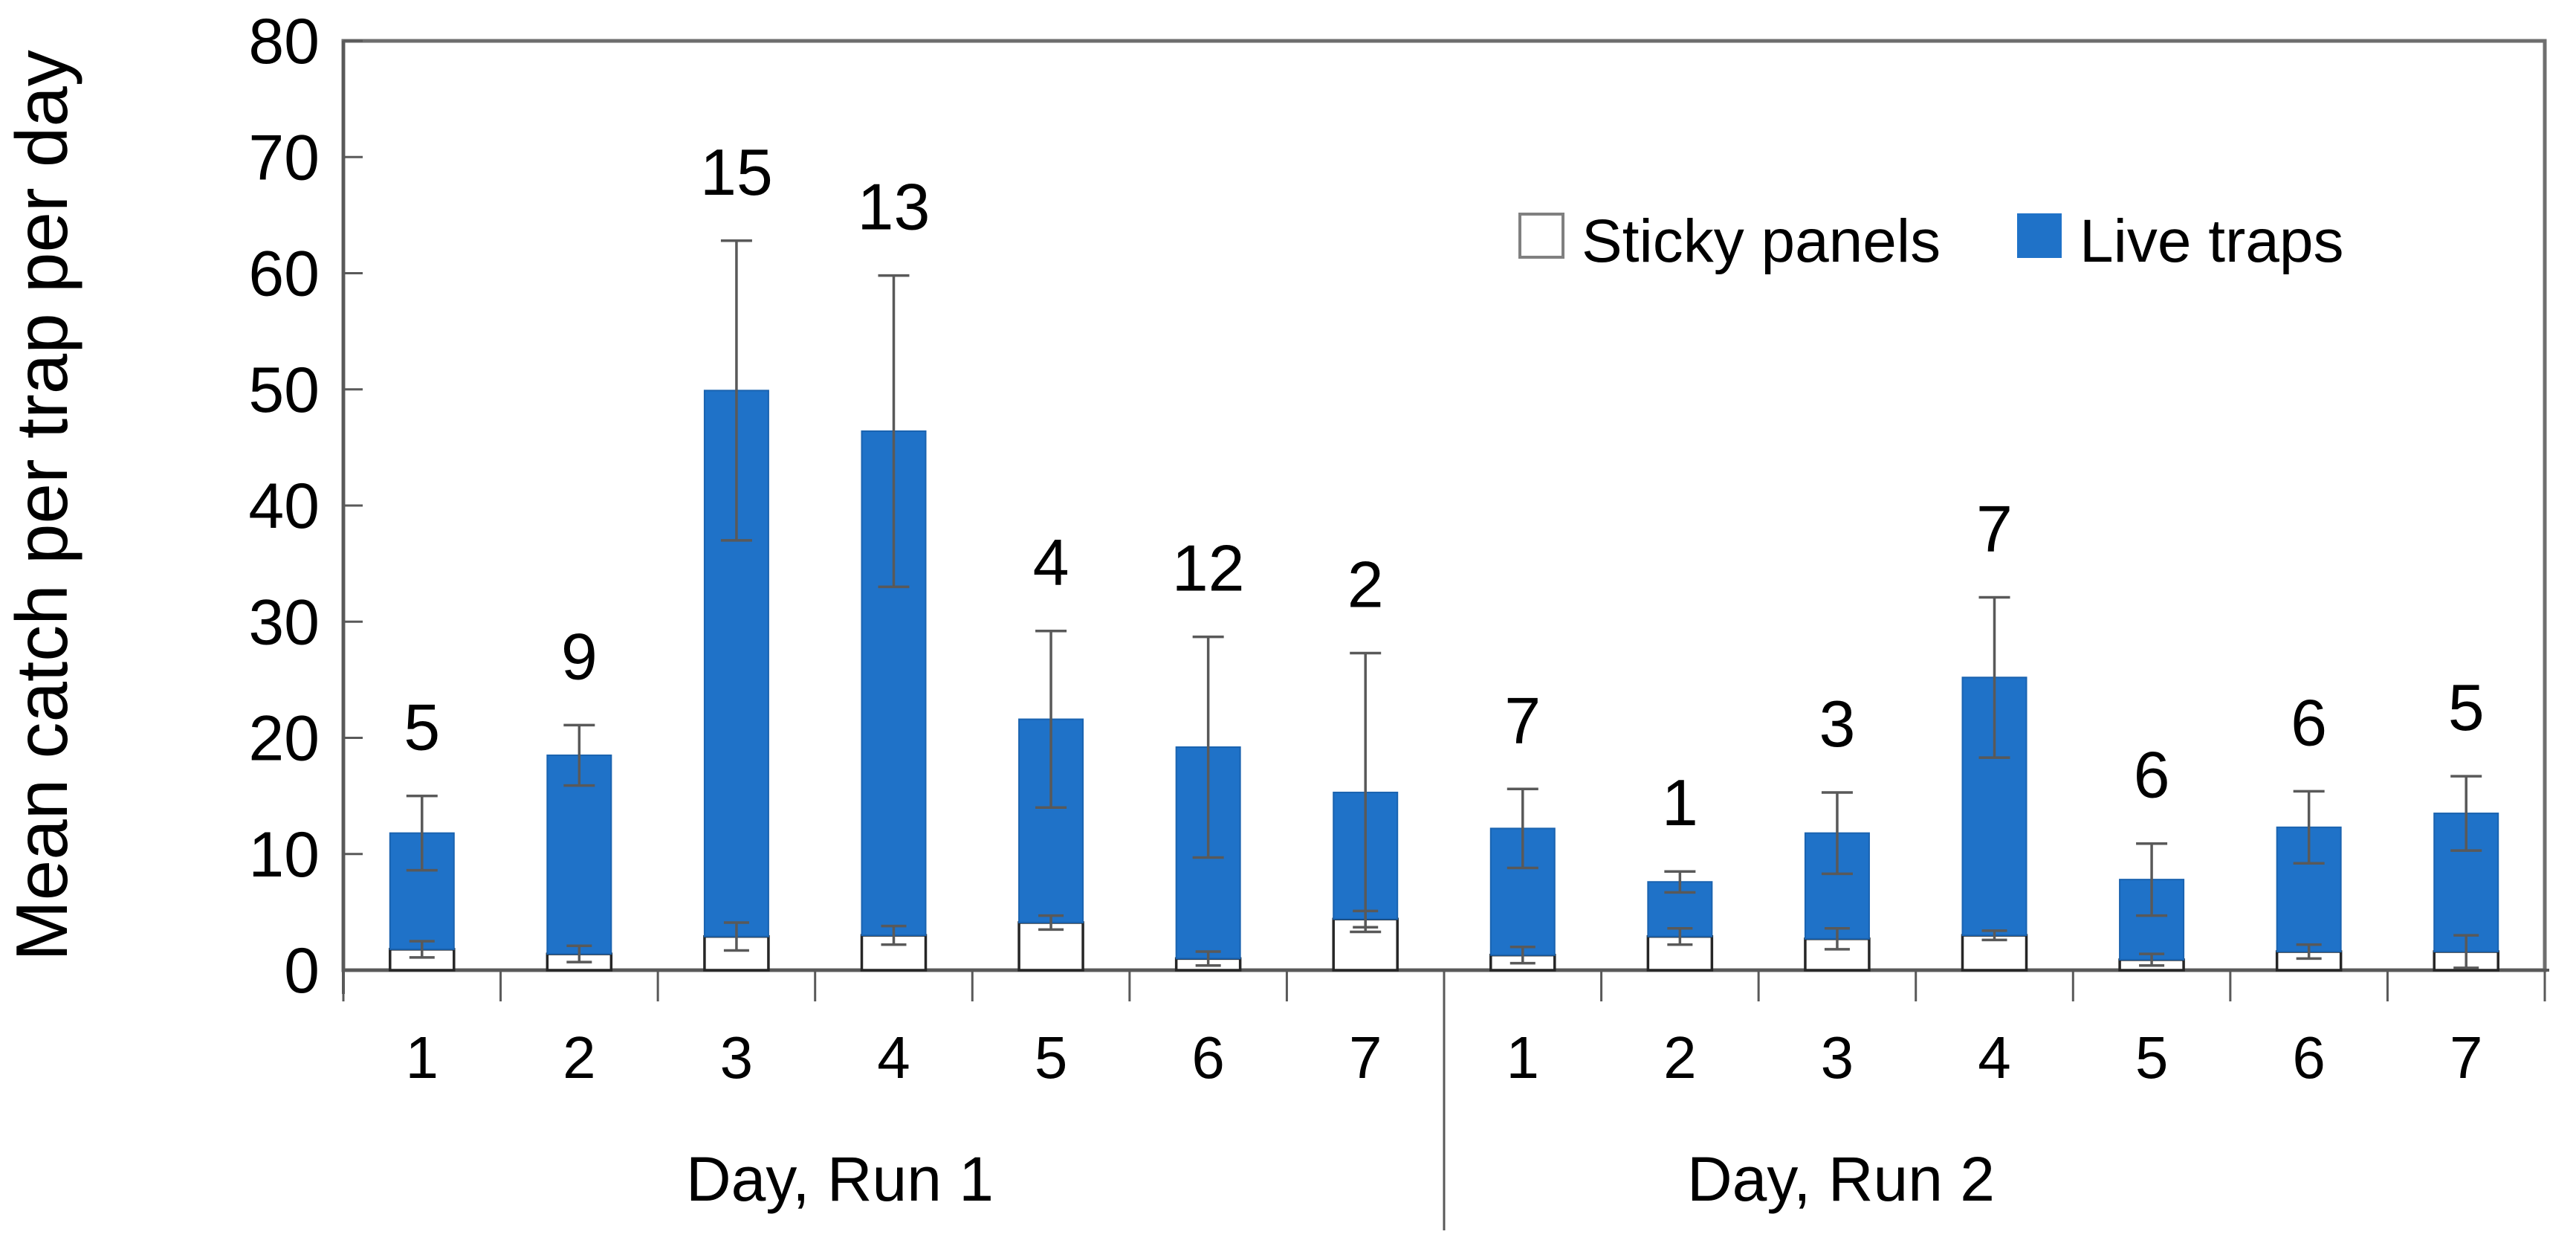 The height and width of the screenshot is (1243, 2576). I want to click on day-label-r1-d1: 1, so click(423, 1058).